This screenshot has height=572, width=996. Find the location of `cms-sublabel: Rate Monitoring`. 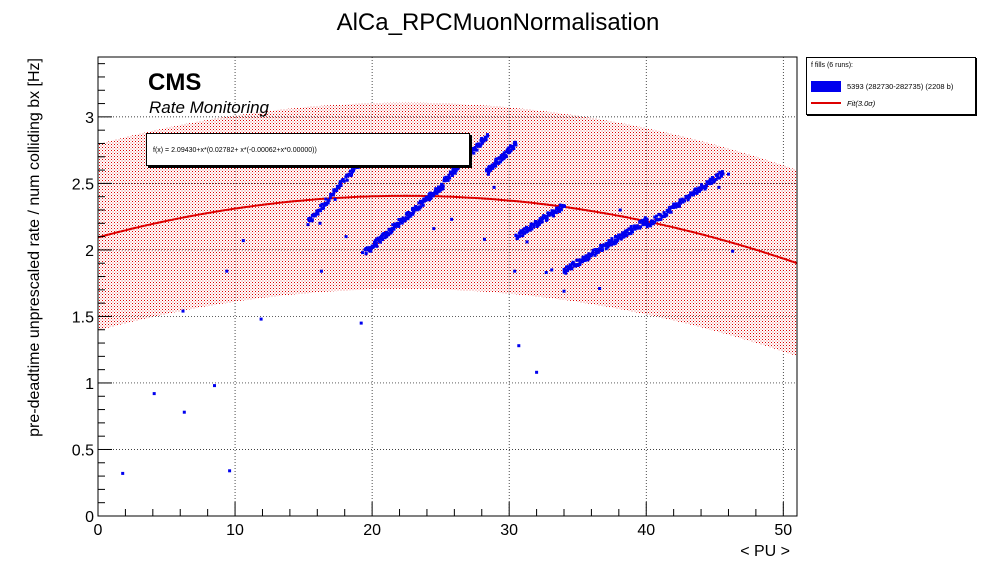

cms-sublabel: Rate Monitoring is located at coordinates (209, 107).